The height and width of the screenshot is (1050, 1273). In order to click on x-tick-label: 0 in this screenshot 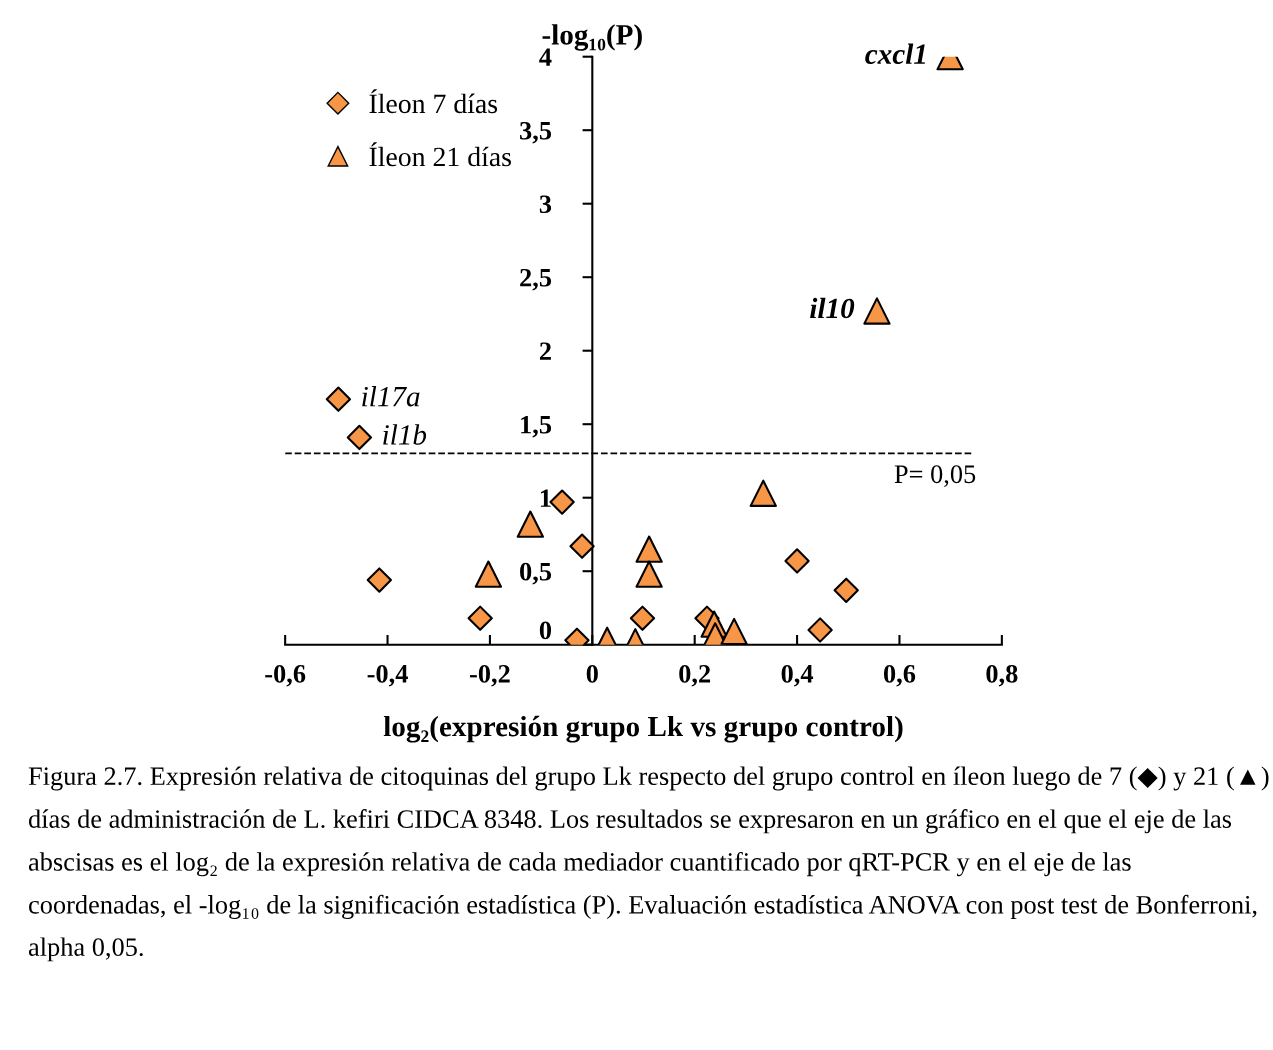, I will do `click(592, 673)`.